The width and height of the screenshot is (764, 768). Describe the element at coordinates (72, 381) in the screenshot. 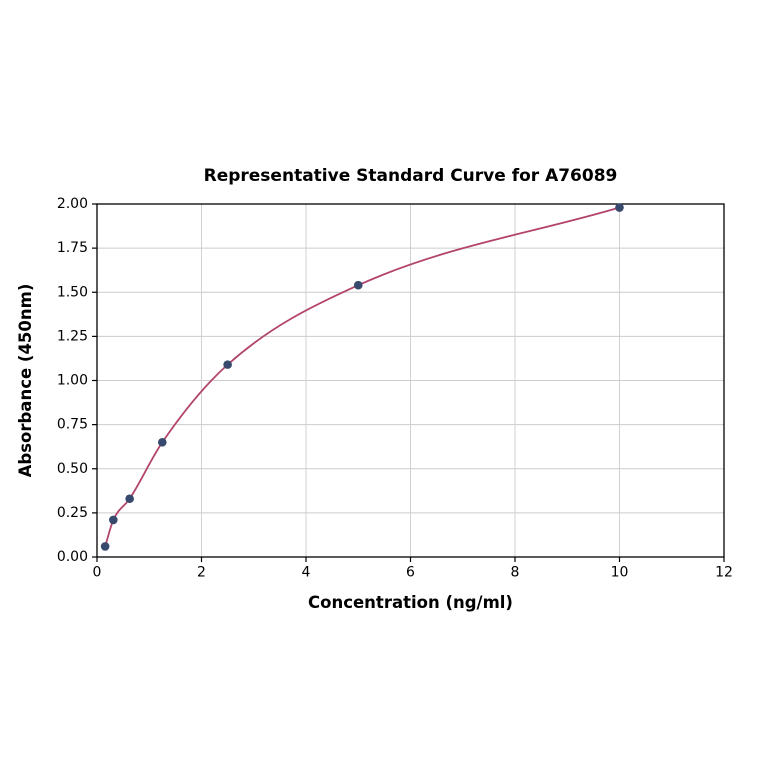

I see `y-tick-label: 1.00` at that location.